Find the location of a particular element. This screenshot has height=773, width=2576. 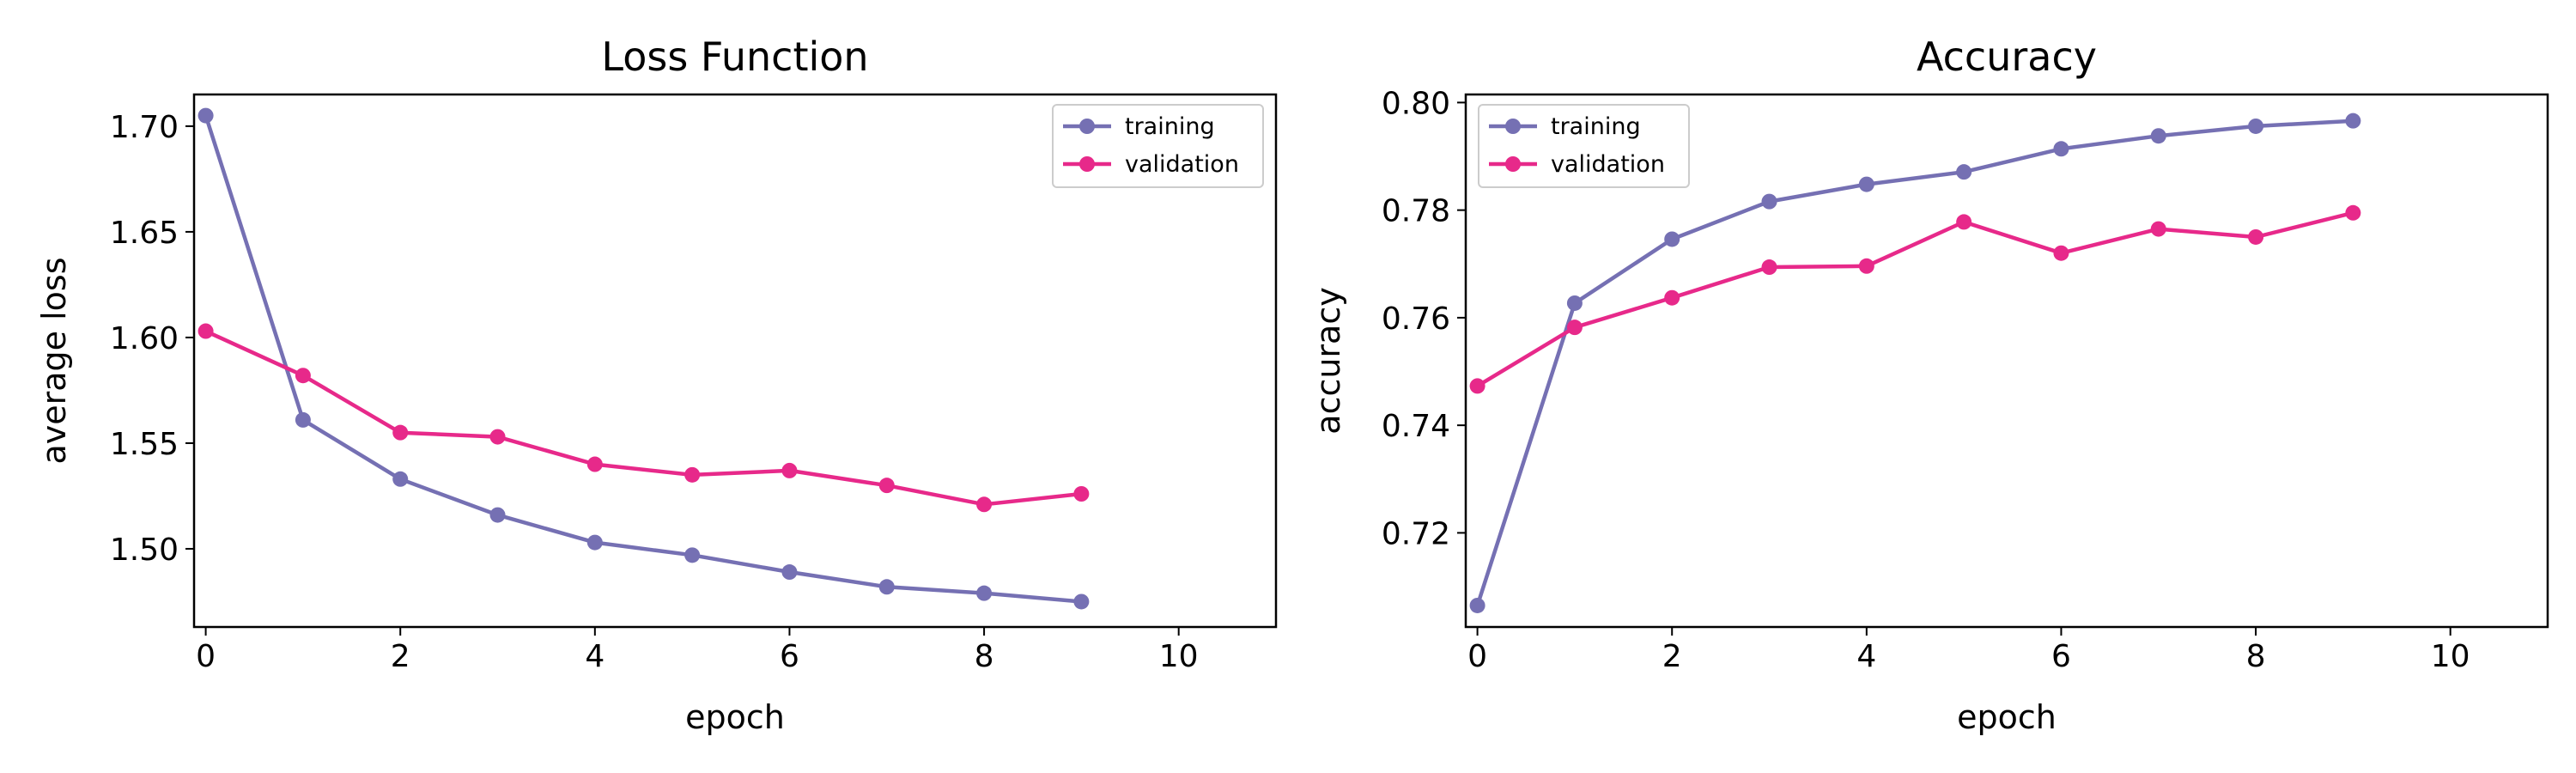

accuracy-x-tick-label: 2 is located at coordinates (1672, 656).